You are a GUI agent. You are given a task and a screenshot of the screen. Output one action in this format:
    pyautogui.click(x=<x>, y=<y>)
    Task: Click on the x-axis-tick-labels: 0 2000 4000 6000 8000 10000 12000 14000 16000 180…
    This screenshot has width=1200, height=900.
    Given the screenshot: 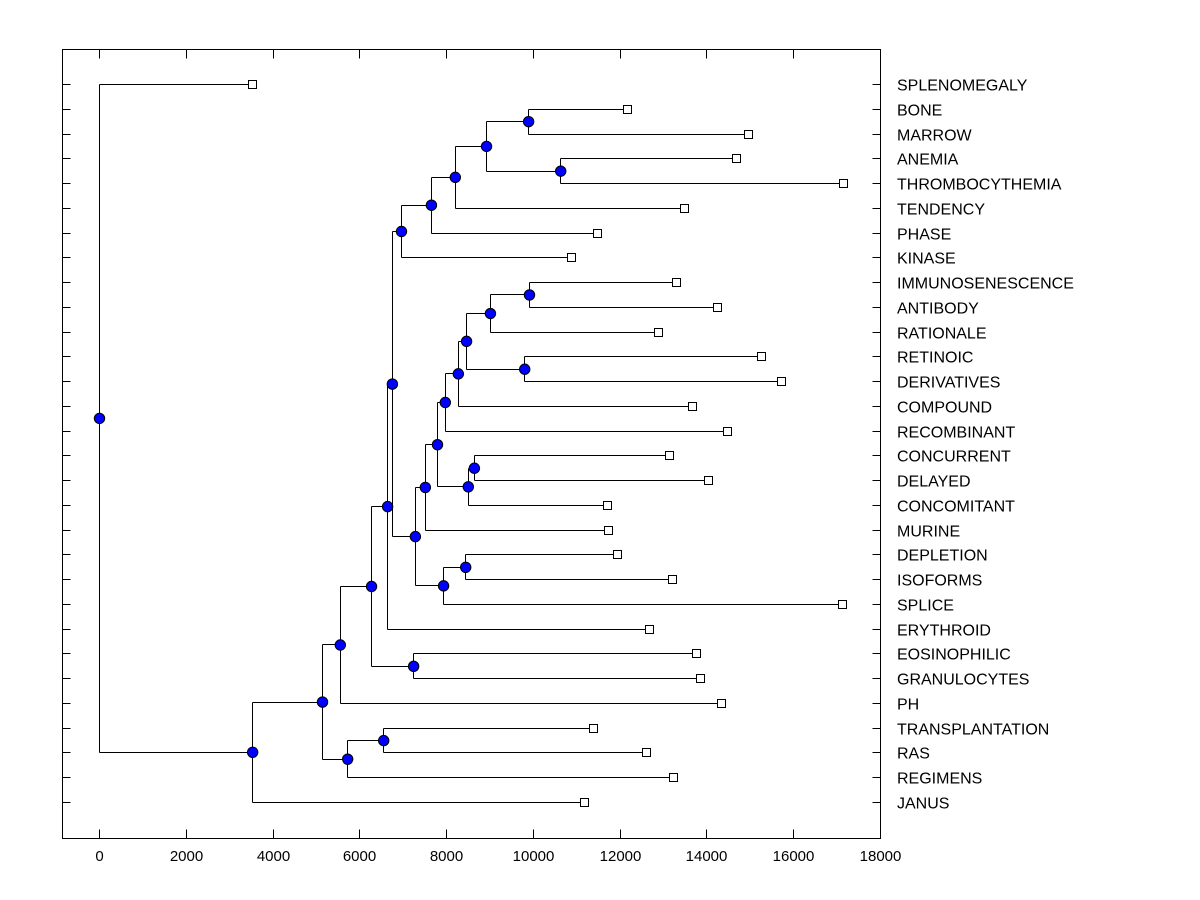 What is the action you would take?
    pyautogui.click(x=498, y=856)
    